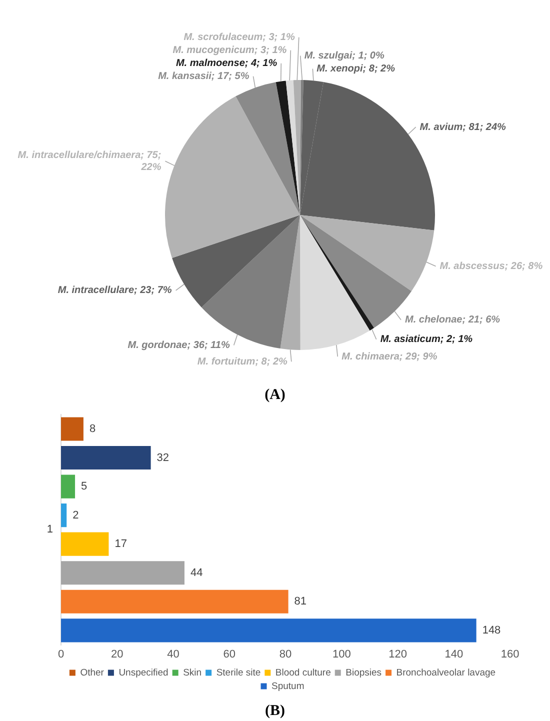 Image resolution: width=550 pixels, height=721 pixels. I want to click on legend-label: Sterile site, so click(238, 672).